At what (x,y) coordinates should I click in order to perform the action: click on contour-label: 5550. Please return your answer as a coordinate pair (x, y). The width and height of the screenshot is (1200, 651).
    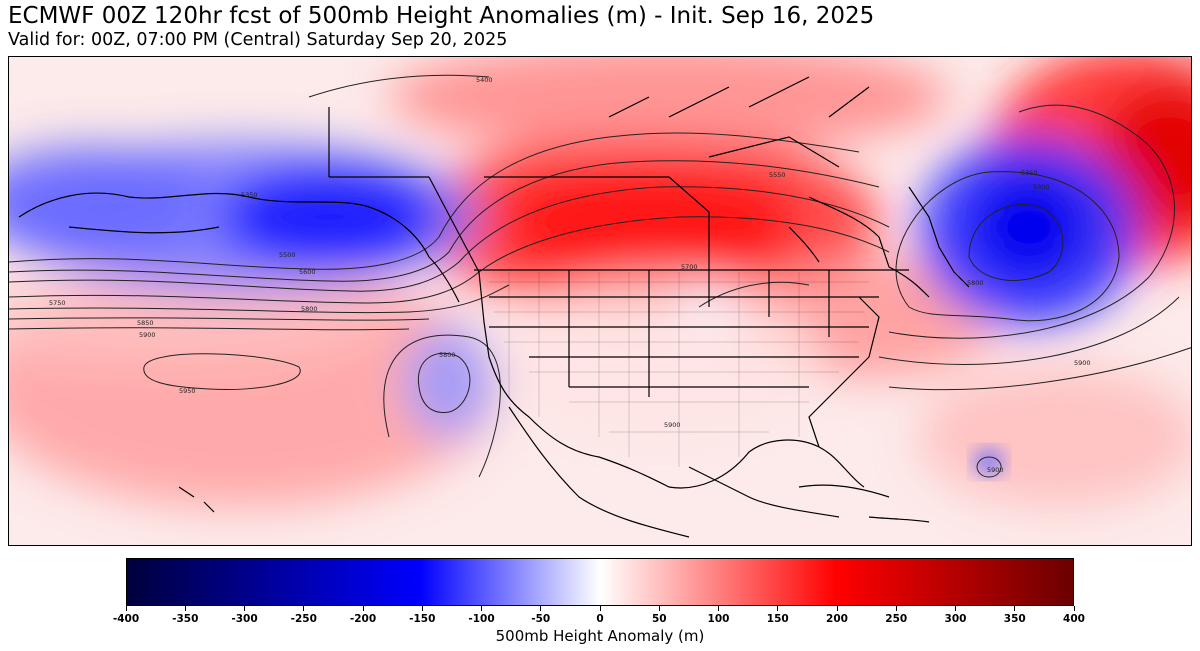
    Looking at the image, I should click on (777, 175).